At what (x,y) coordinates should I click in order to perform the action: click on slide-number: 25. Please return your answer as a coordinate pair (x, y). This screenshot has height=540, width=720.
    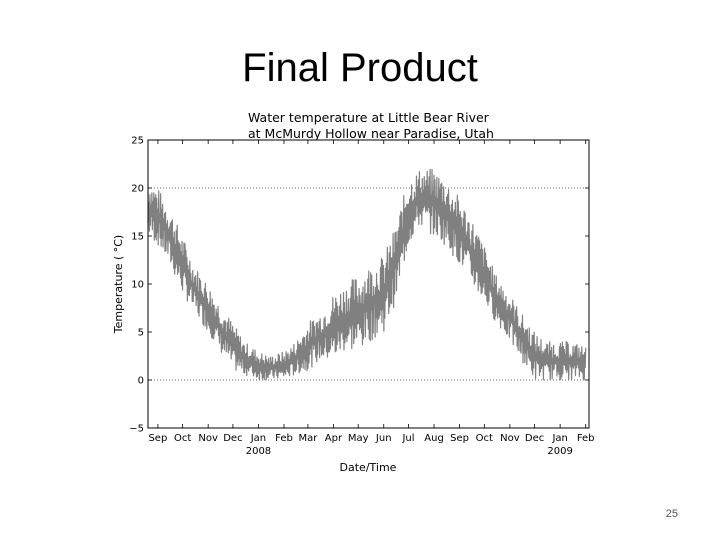
    Looking at the image, I should click on (671, 514).